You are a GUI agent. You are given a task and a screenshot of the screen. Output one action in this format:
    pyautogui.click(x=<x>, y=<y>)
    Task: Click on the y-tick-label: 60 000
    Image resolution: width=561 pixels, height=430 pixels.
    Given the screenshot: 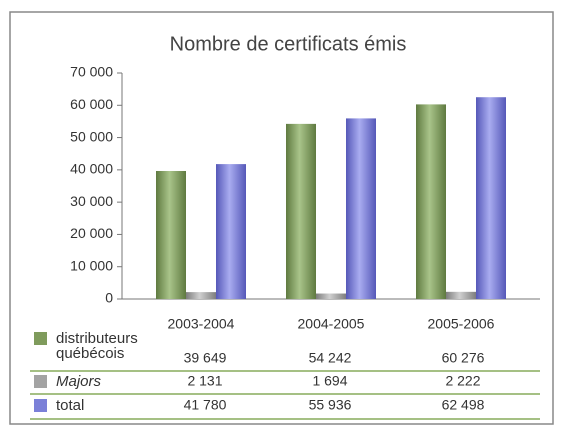 What is the action you would take?
    pyautogui.click(x=91, y=104)
    